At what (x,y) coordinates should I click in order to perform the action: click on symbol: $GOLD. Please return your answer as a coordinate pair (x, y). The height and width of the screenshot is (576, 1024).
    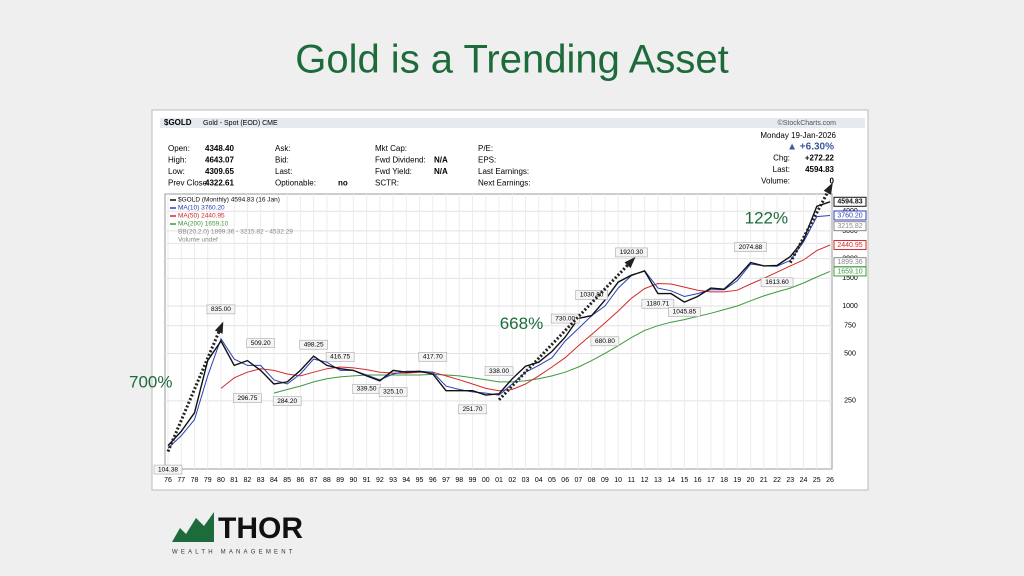
    Looking at the image, I should click on (178, 122).